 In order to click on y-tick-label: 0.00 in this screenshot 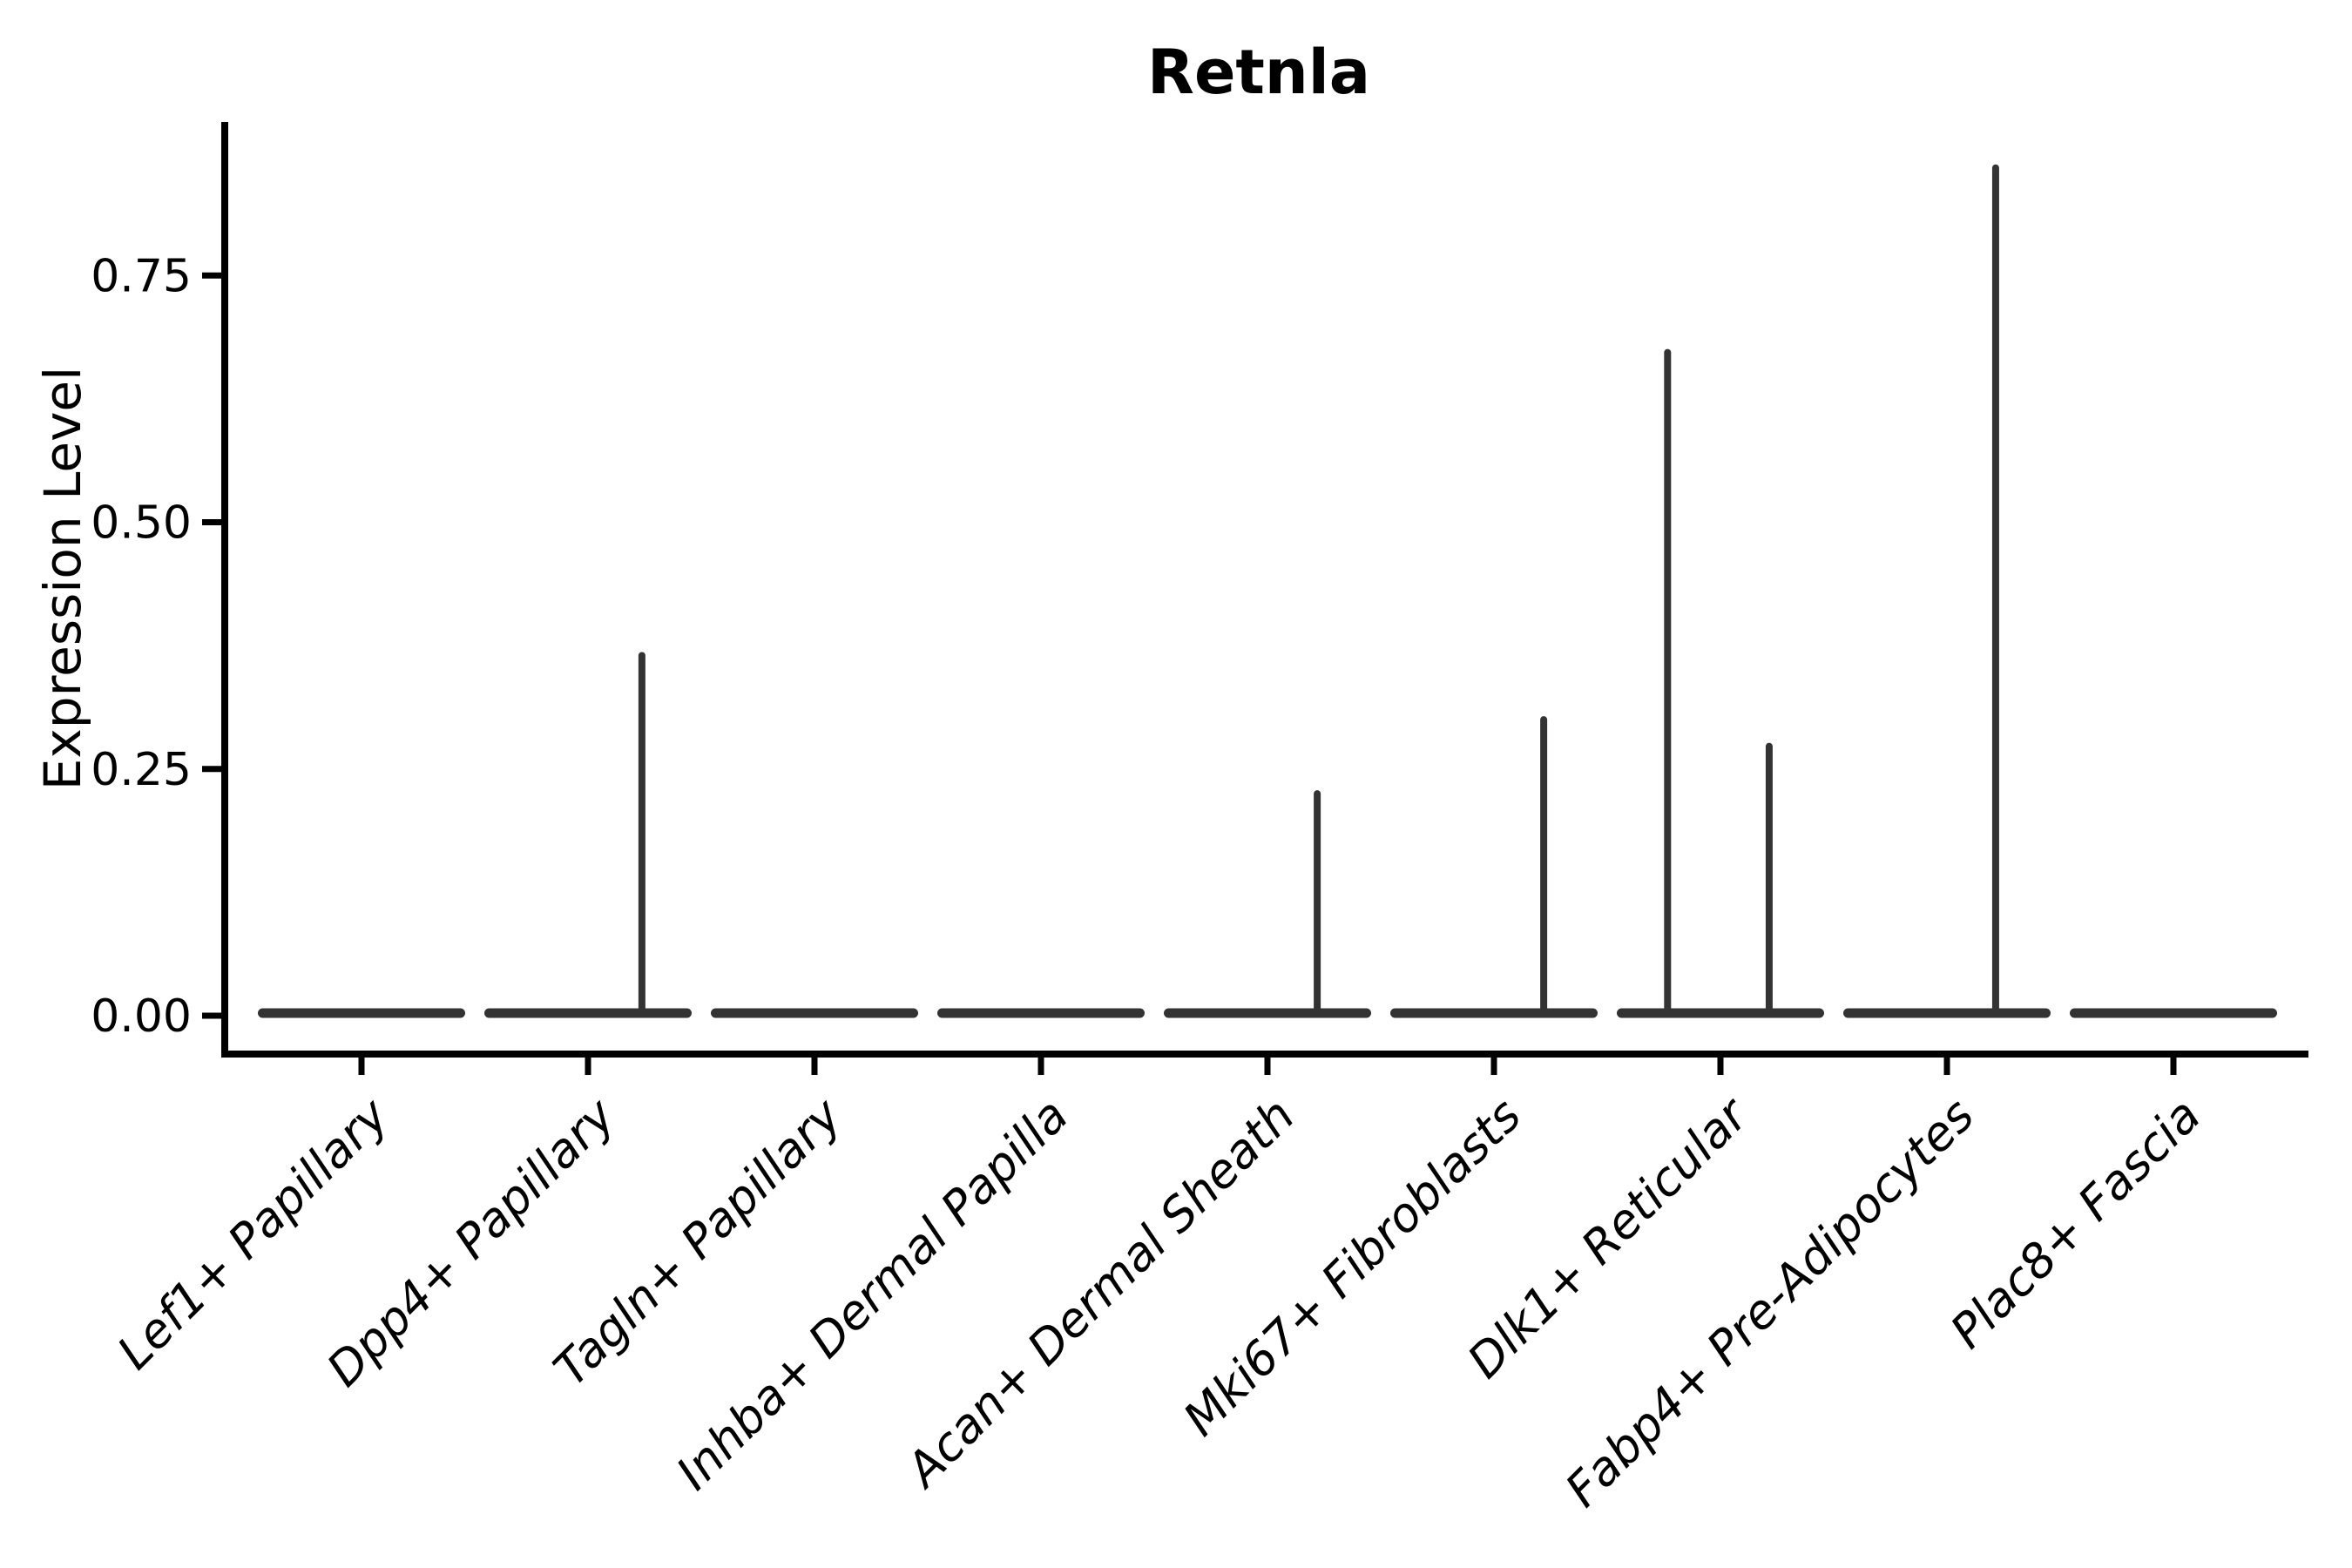, I will do `click(141, 1016)`.